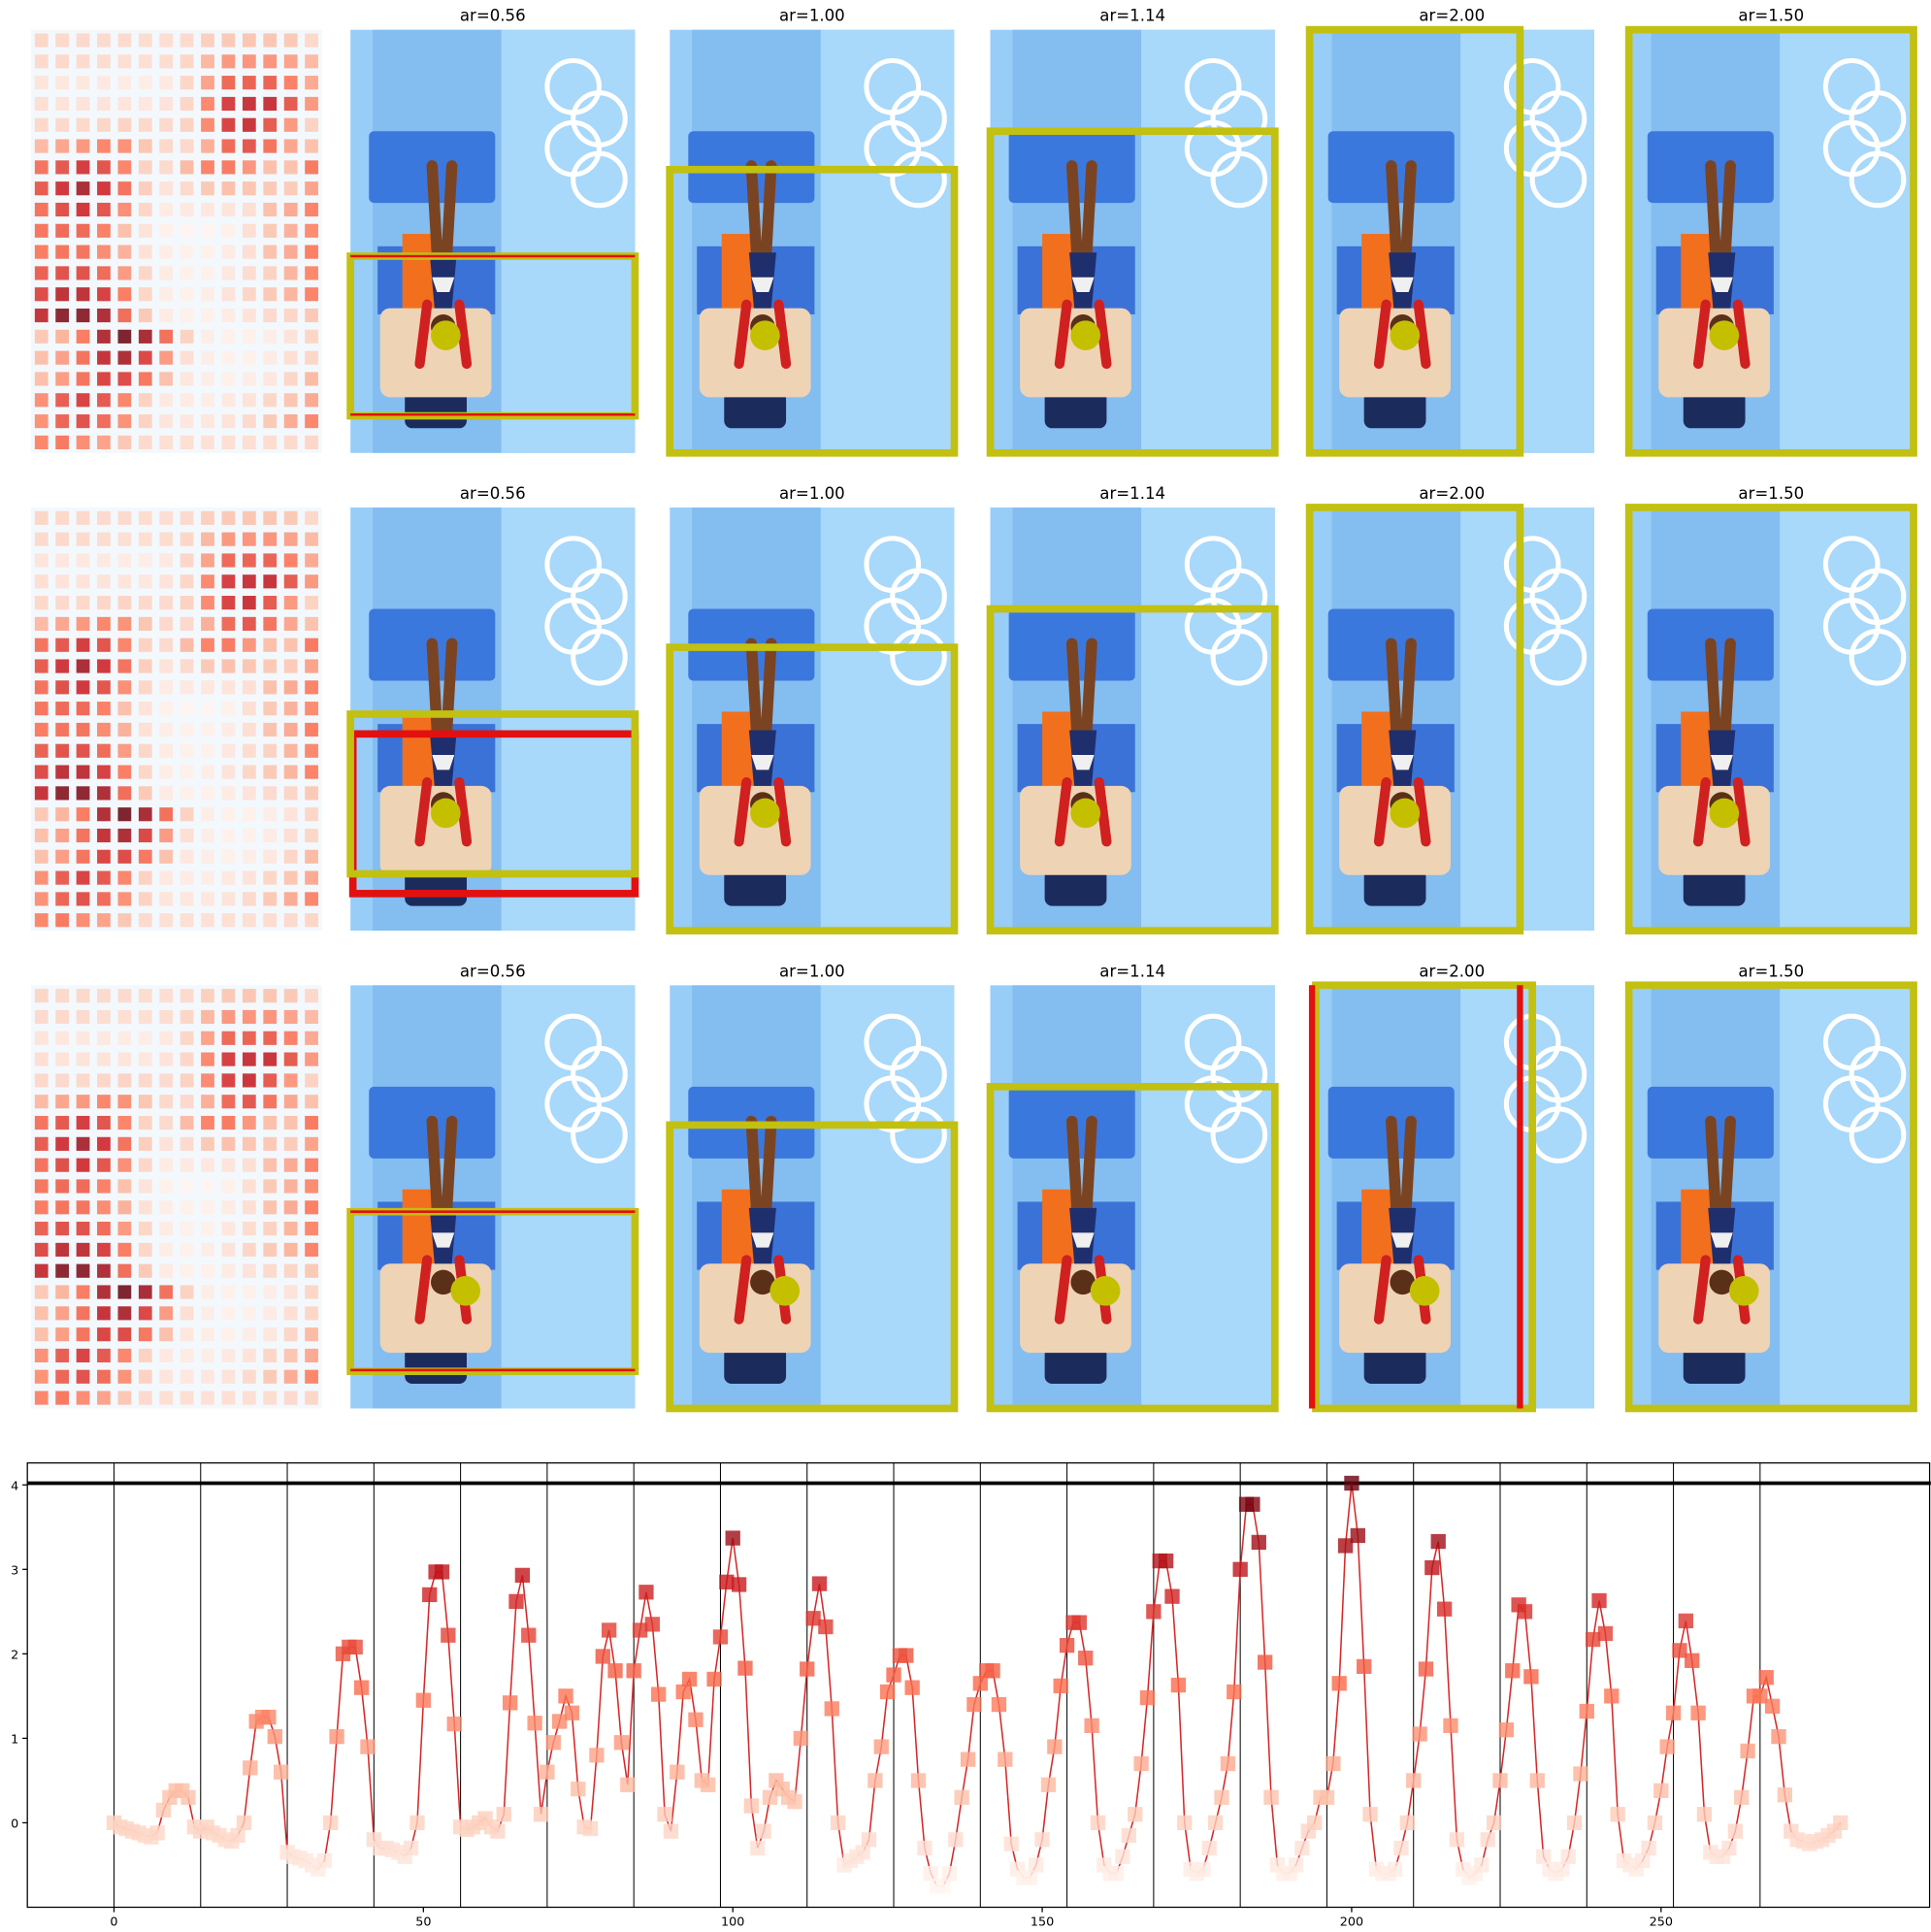 The image size is (1931, 1932). Describe the element at coordinates (1661, 1923) in the screenshot. I see `x-tick-label: 250` at that location.